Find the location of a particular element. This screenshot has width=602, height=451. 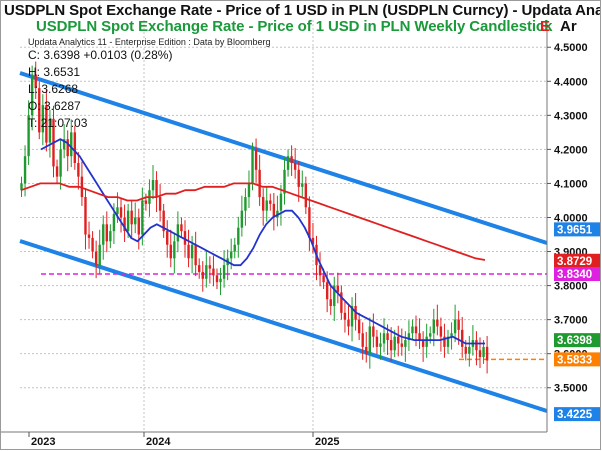

price-tag-3.5833 is located at coordinates (577, 359).